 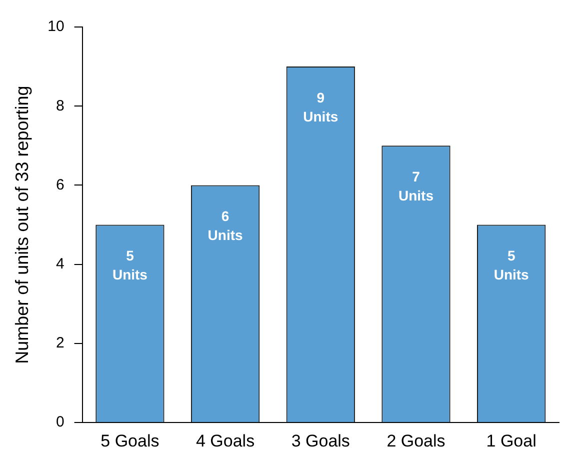 I want to click on data-label: 9 Units, so click(x=320, y=106).